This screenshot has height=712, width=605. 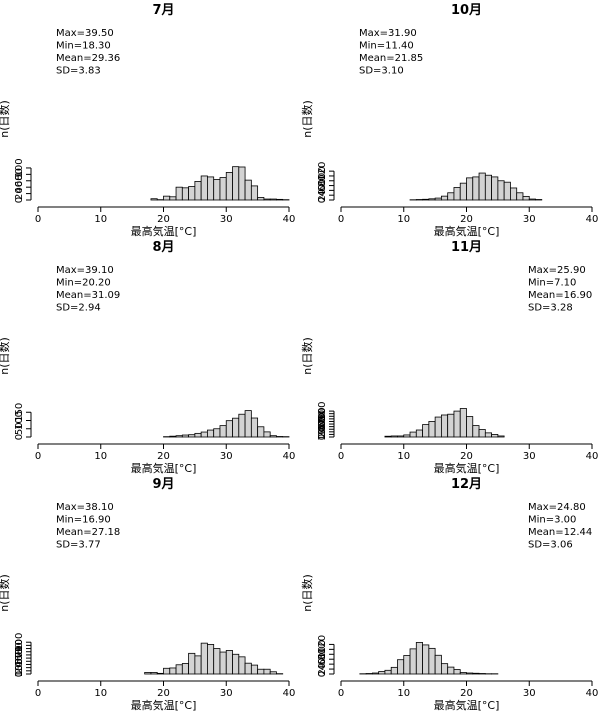 What do you see at coordinates (88, 58) in the screenshot?
I see `stats-line: Mean=29.36` at bounding box center [88, 58].